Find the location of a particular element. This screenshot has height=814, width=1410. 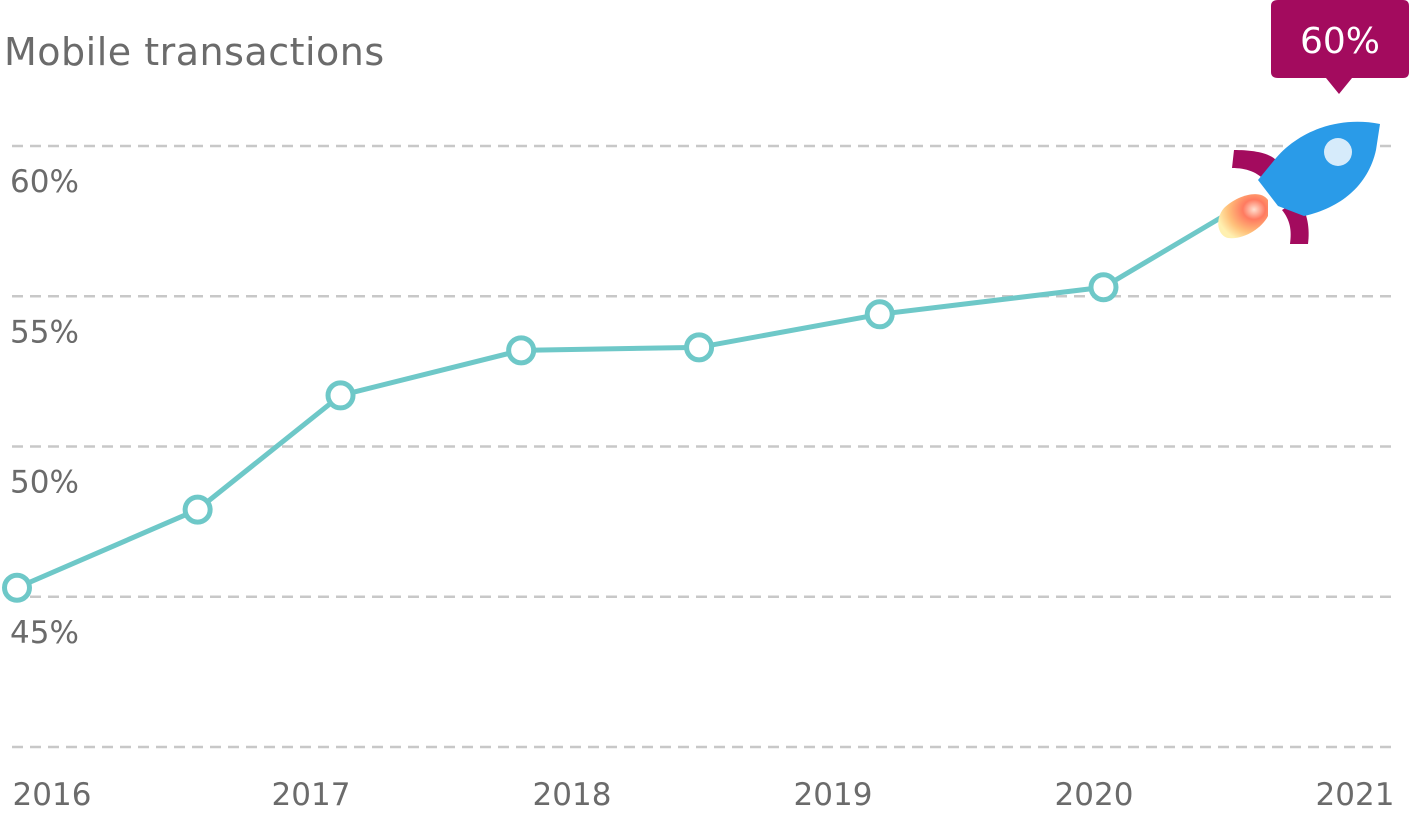

x-tick-label: 2021 is located at coordinates (1355, 793).